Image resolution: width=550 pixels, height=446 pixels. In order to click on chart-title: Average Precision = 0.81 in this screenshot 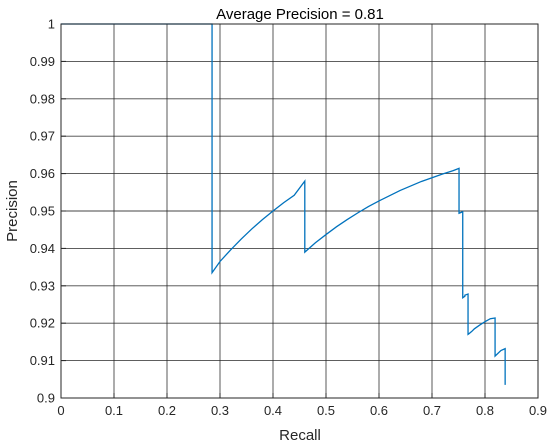, I will do `click(300, 14)`.